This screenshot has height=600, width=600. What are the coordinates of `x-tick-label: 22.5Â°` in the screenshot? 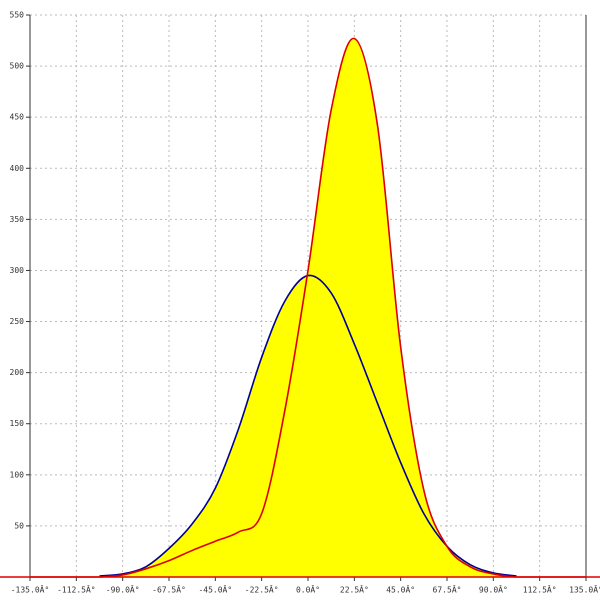 It's located at (354, 589).